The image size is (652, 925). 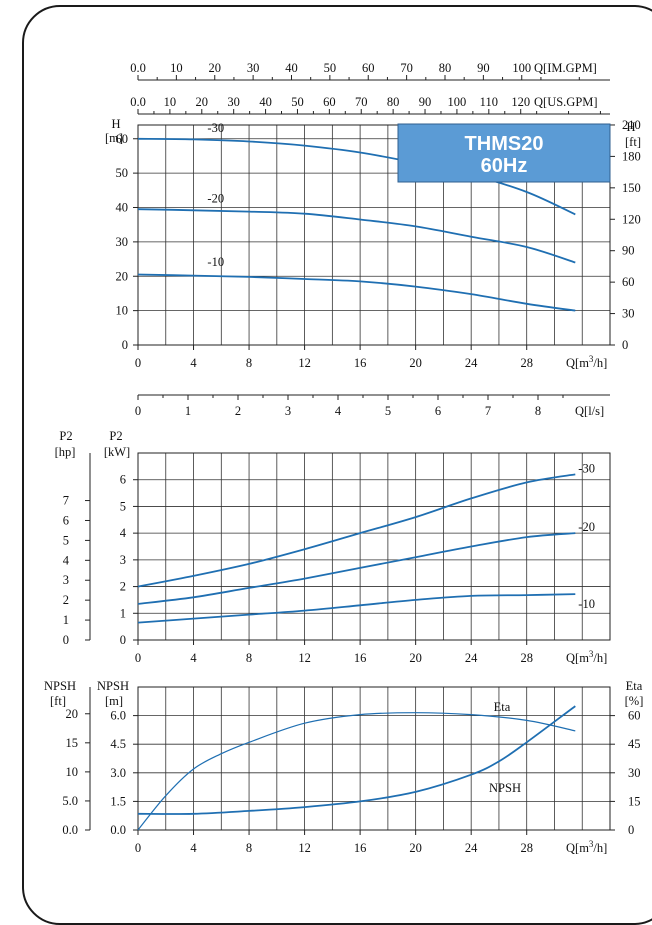 I want to click on head-curve--20, so click(x=356, y=236).